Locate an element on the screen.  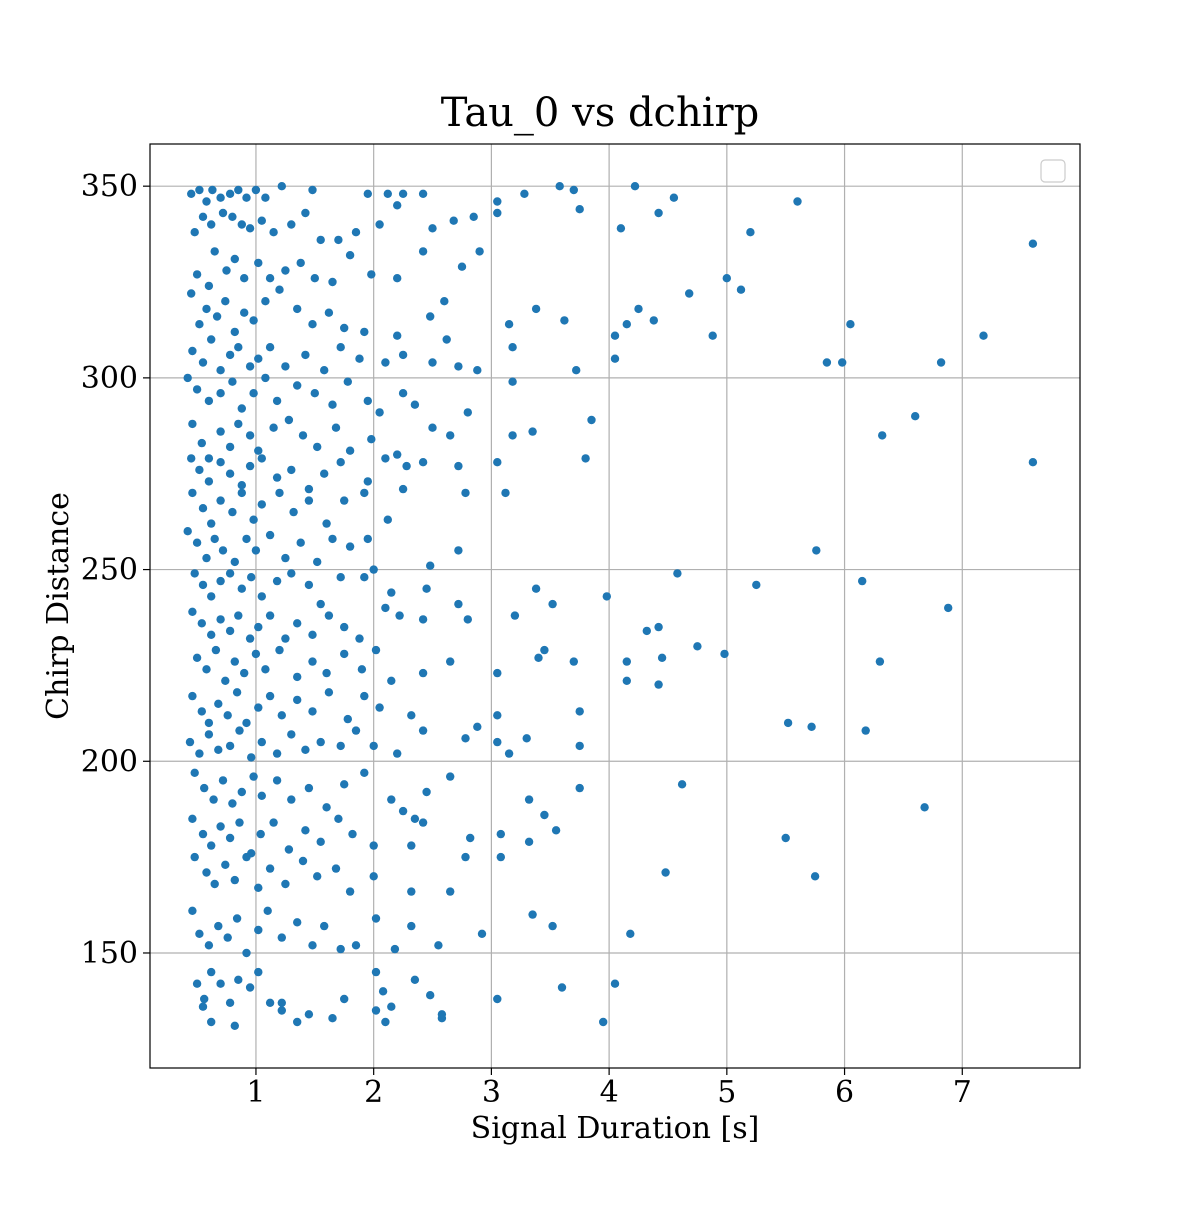
y-axis-label: Chirp Distance is located at coordinates (58, 606).